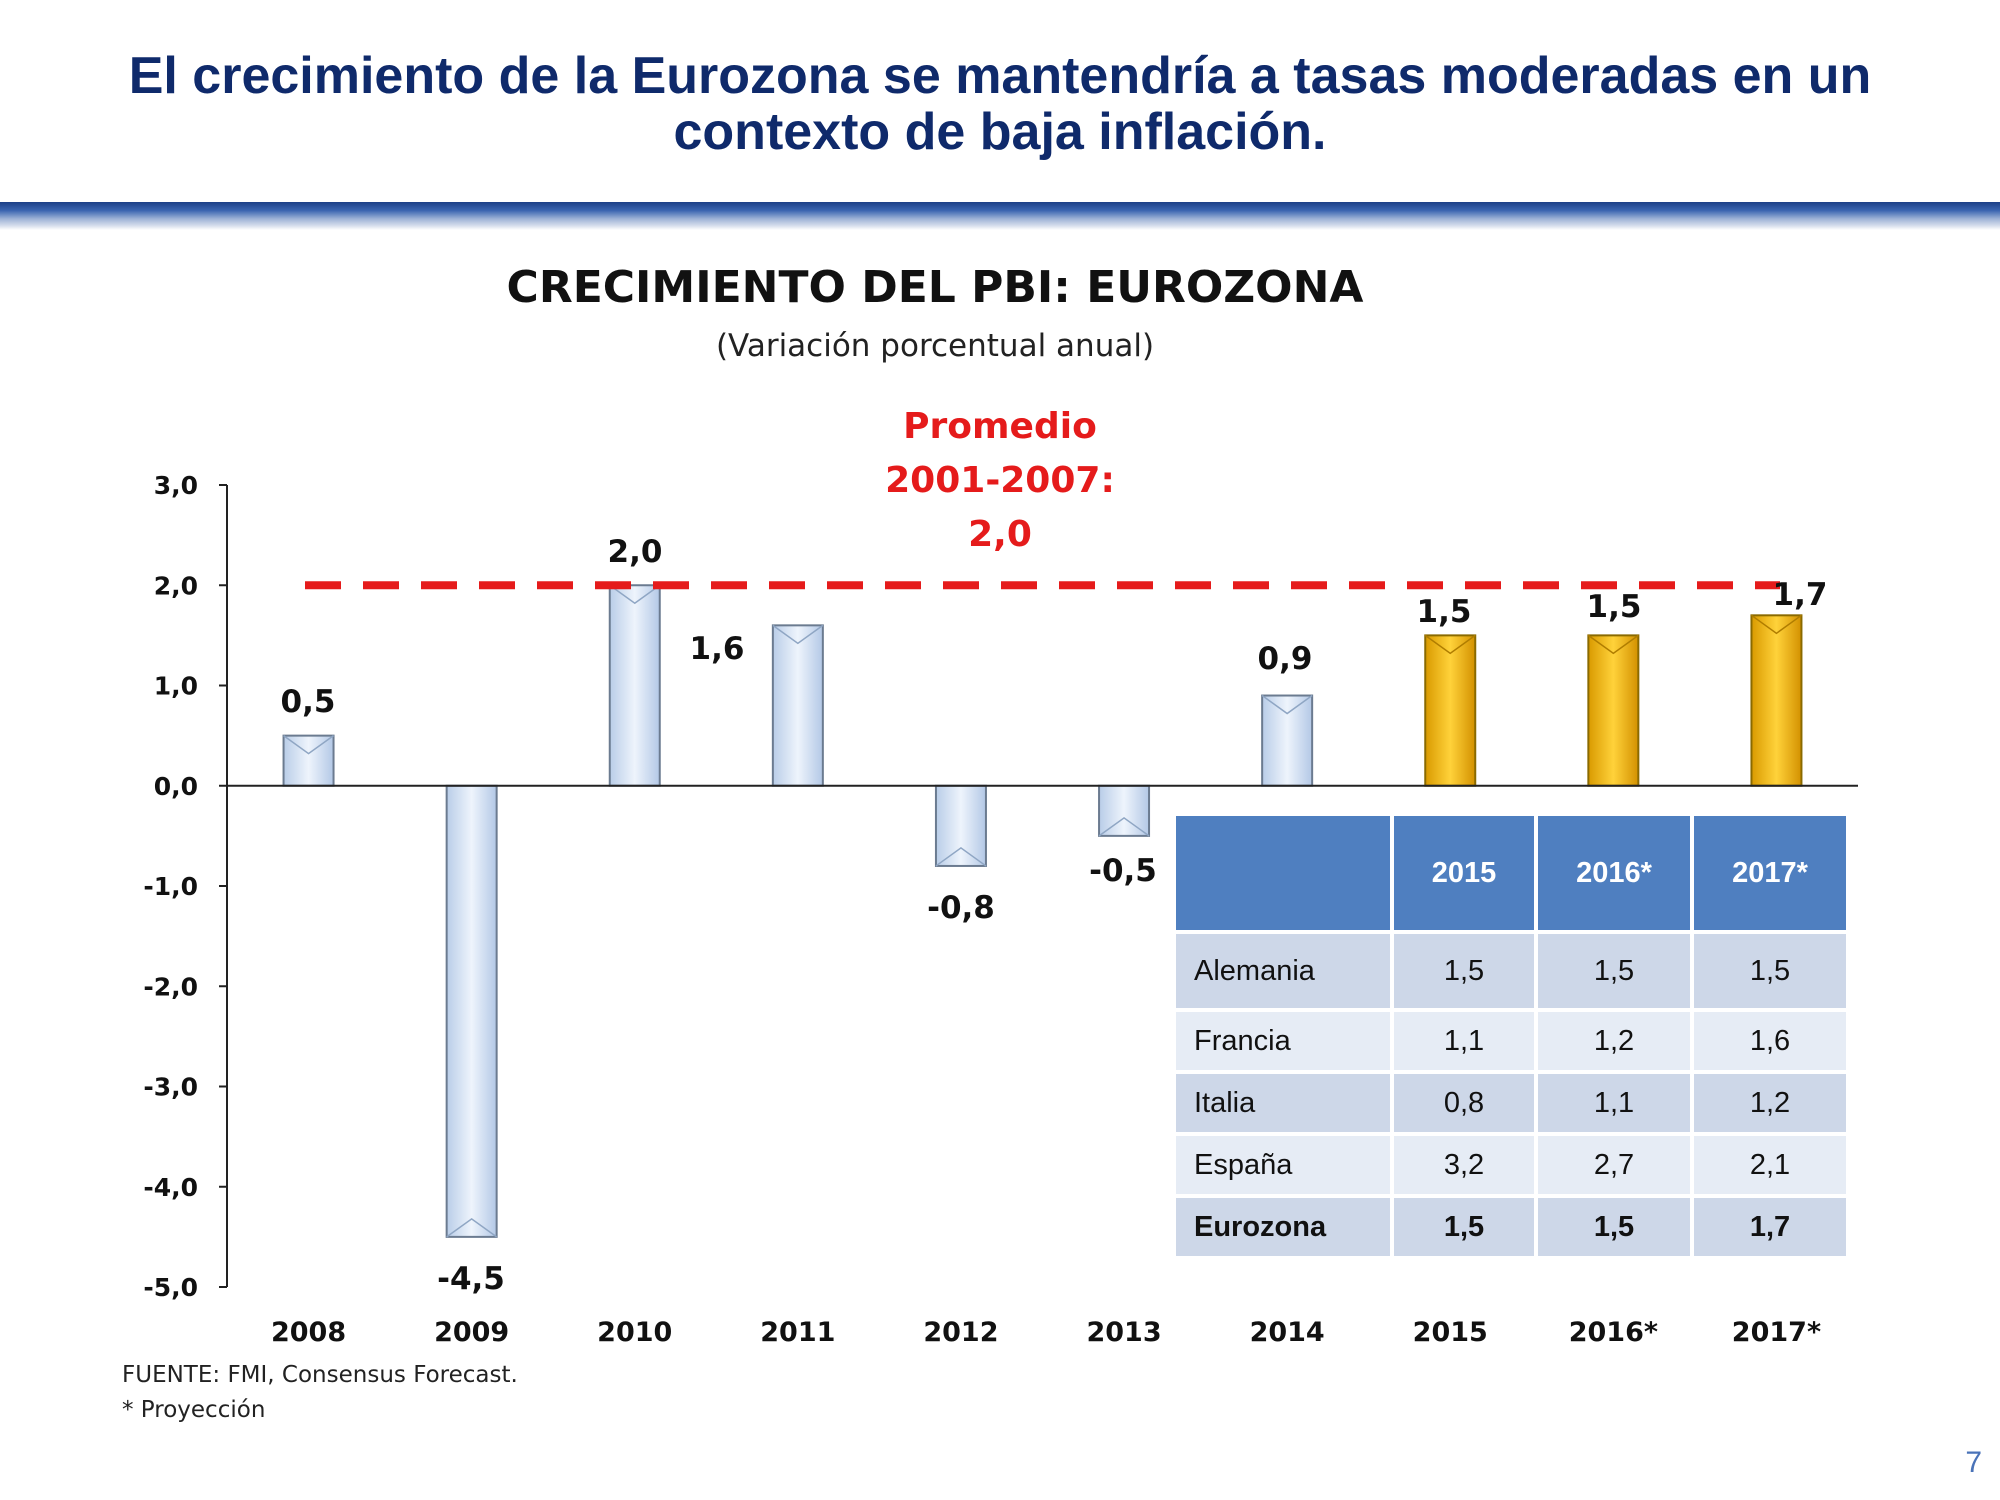  I want to click on page-number: 7, so click(1973, 1462).